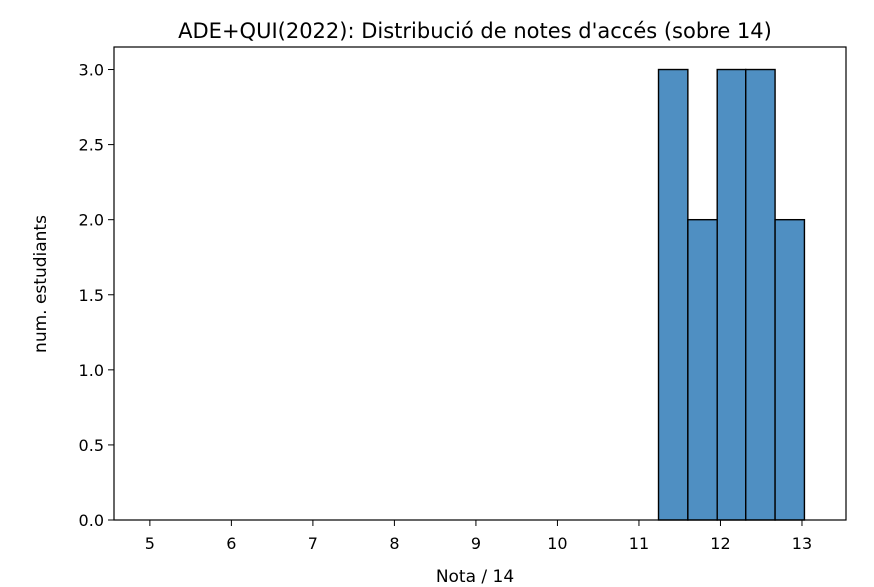 This screenshot has height=587, width=874. Describe the element at coordinates (150, 543) in the screenshot. I see `x-tick-label: 5` at that location.